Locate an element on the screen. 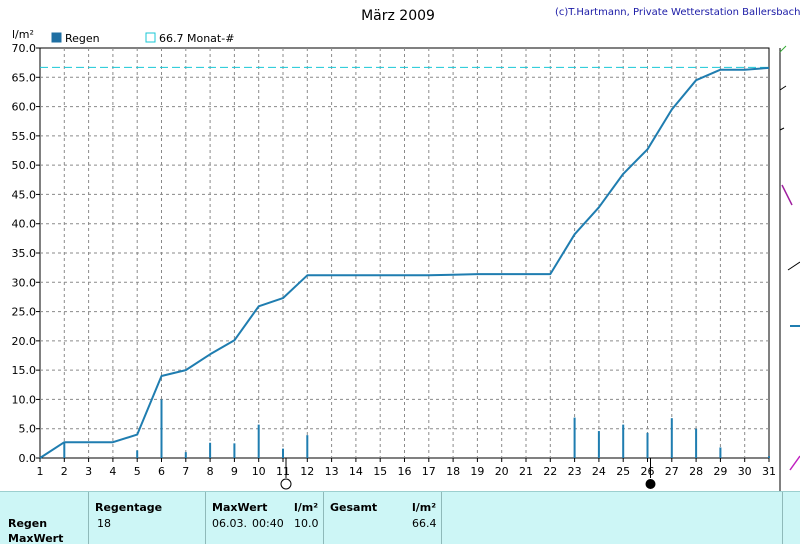 Image resolution: width=800 pixels, height=545 pixels. x-tick-label: 13 is located at coordinates (332, 471).